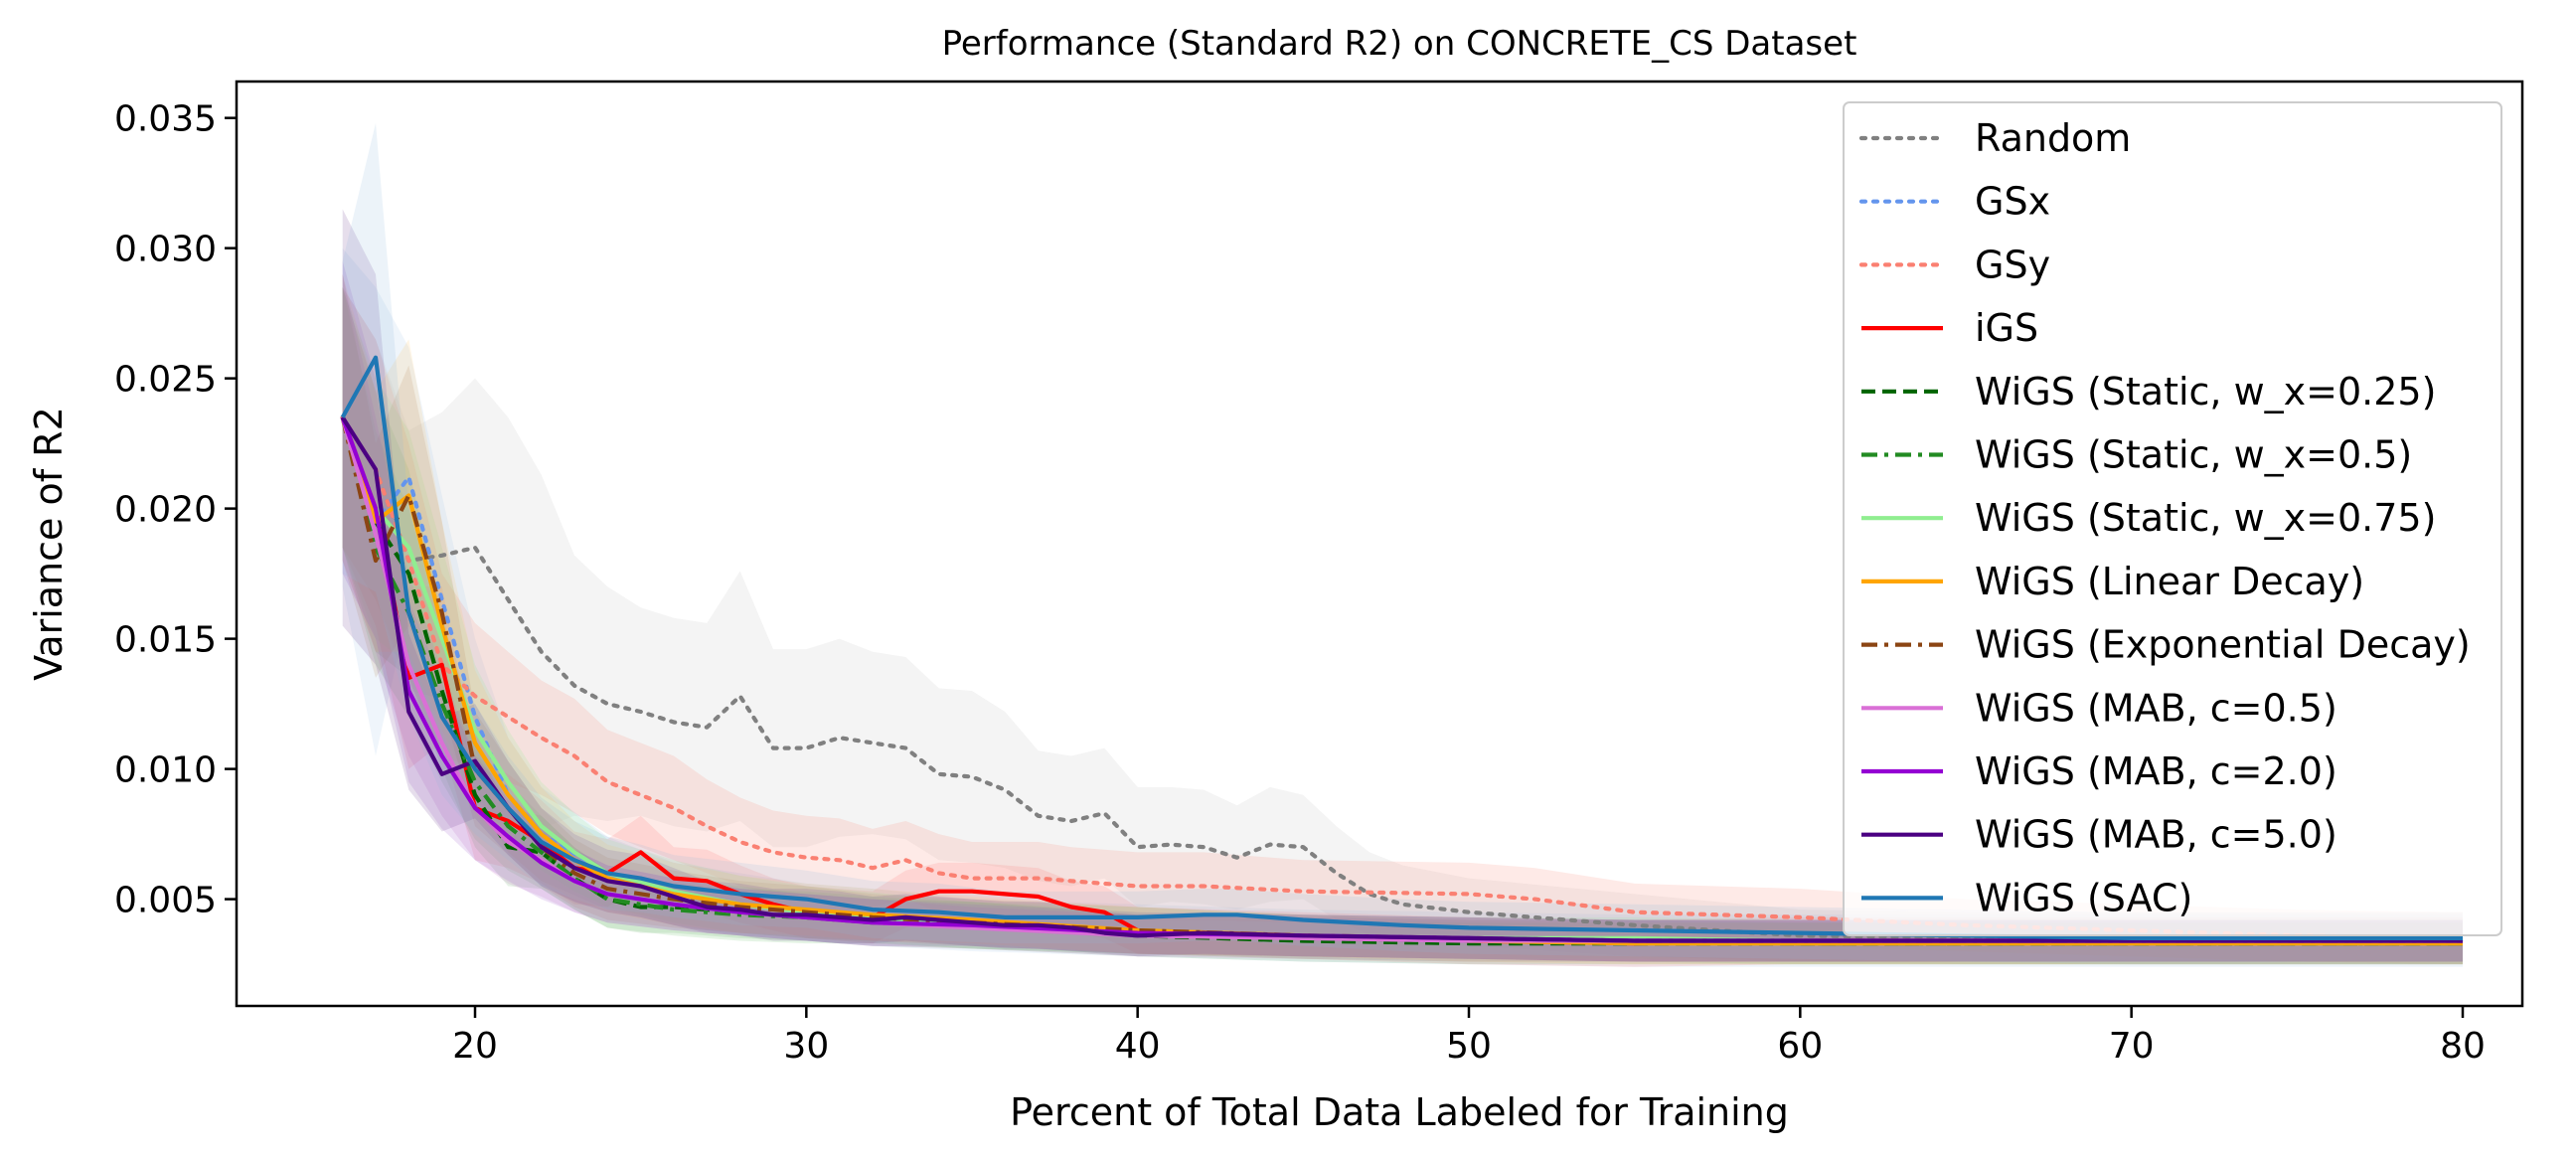  What do you see at coordinates (2083, 897) in the screenshot?
I see `legend-label-wigs-sac: WiGS (SAC)` at bounding box center [2083, 897].